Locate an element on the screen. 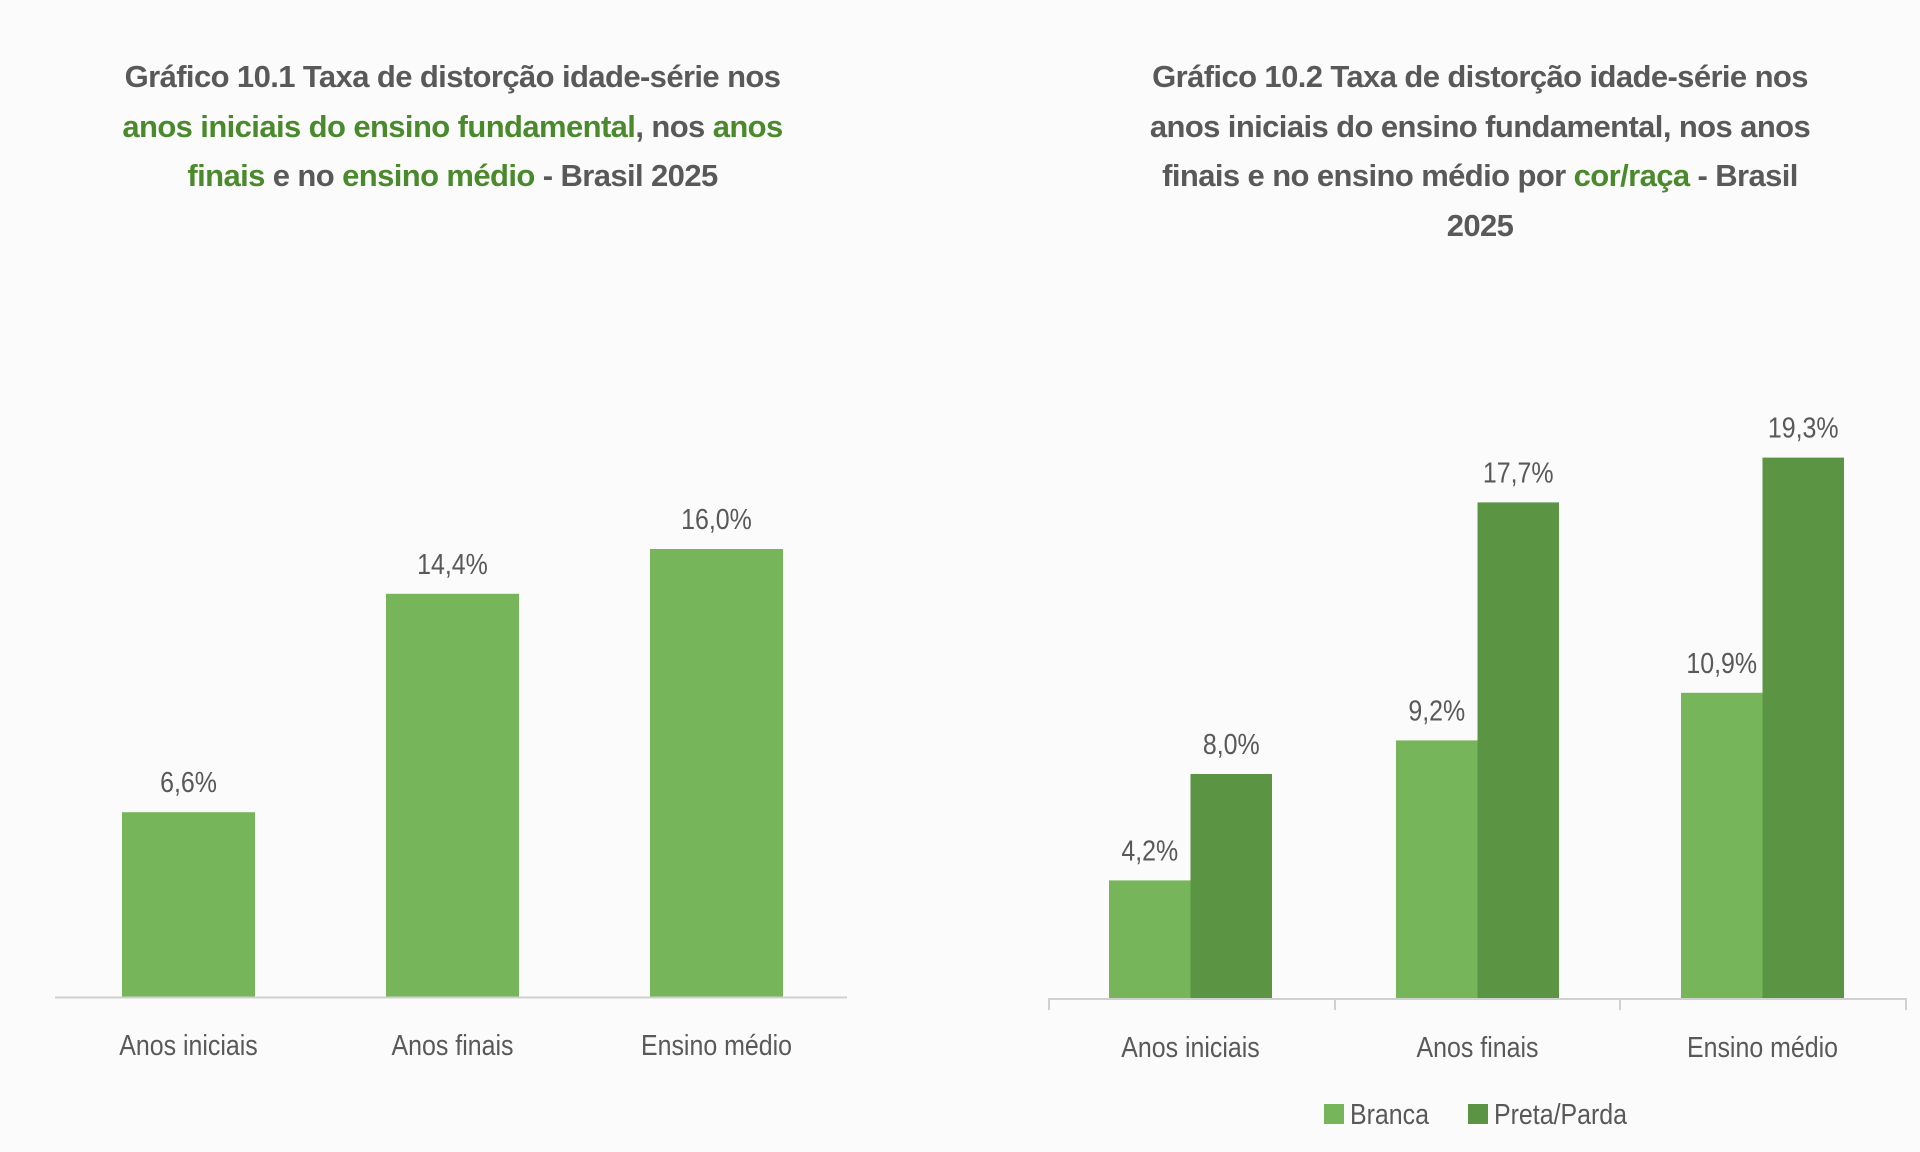  data-label: 14,4% is located at coordinates (452, 564).